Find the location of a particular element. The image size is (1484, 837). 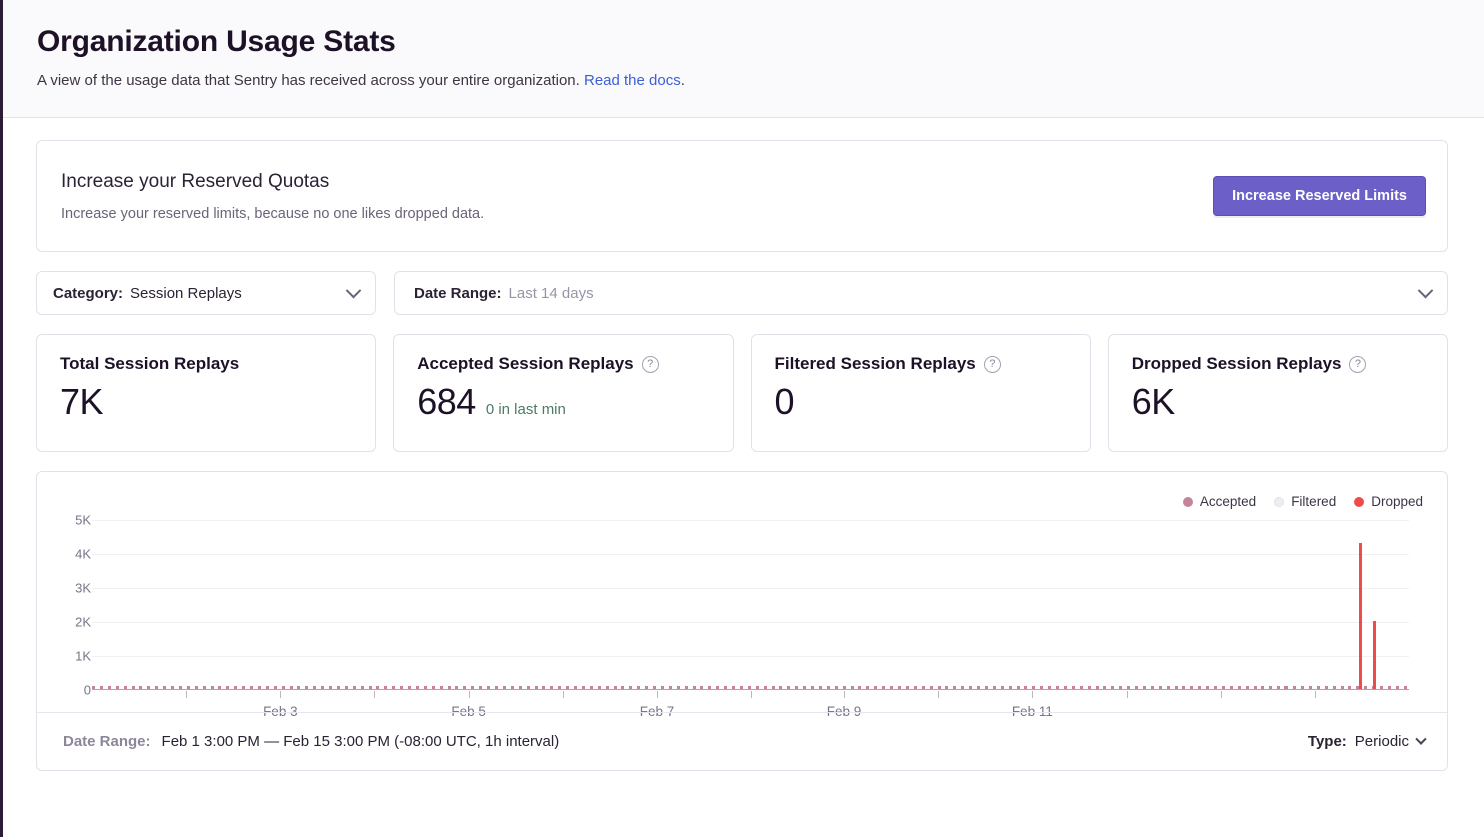

category-dropdown-text: Category: Session Replays is located at coordinates (147, 293).